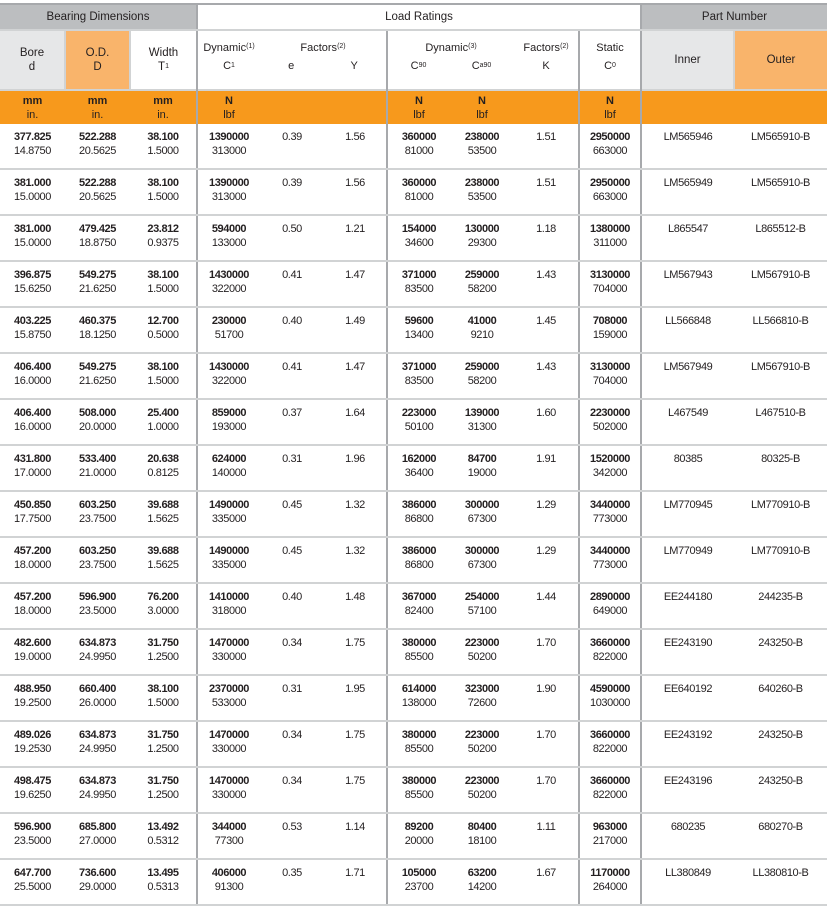  I want to click on cell-y: 1.32, so click(355, 560).